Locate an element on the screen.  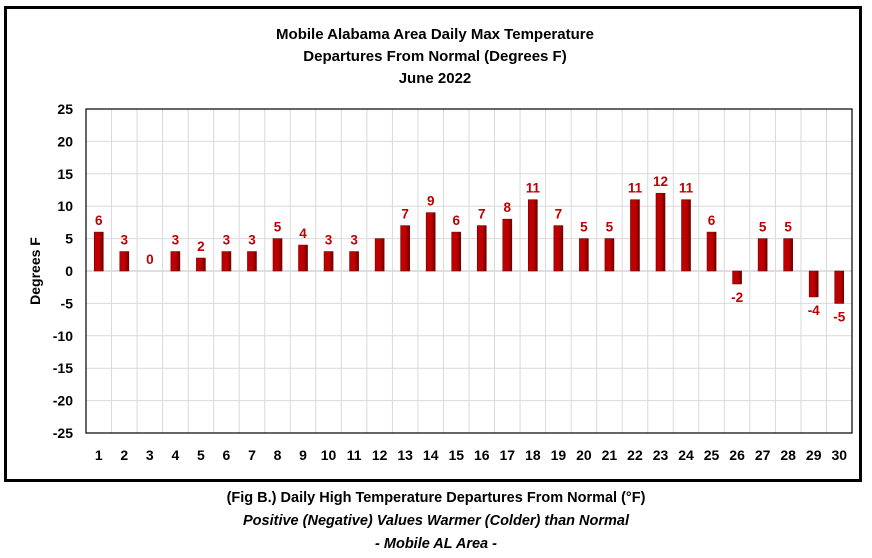
x-tick-label: 27 is located at coordinates (763, 455).